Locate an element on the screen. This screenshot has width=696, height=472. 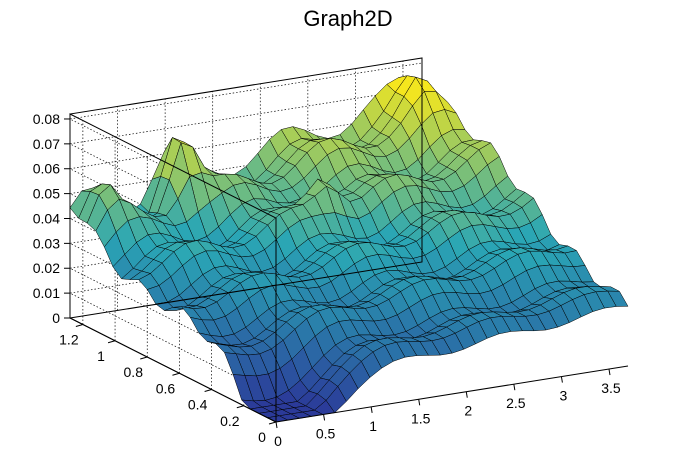
y-tick-label: 0.2 is located at coordinates (230, 421).